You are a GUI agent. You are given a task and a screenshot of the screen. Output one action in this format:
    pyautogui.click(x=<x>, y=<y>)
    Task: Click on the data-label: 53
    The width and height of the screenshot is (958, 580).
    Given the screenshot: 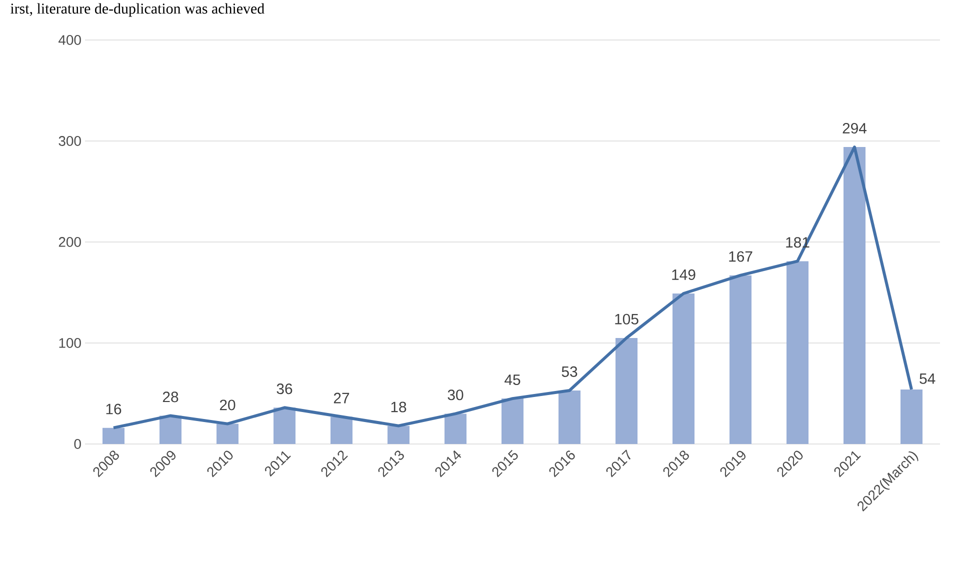 What is the action you would take?
    pyautogui.click(x=570, y=371)
    